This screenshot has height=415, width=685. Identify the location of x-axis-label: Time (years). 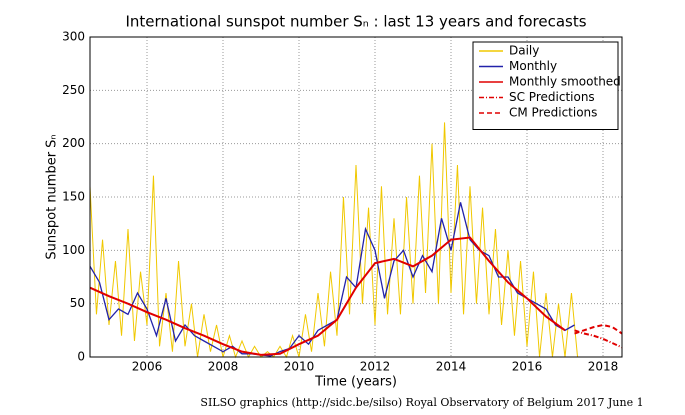
(355, 382).